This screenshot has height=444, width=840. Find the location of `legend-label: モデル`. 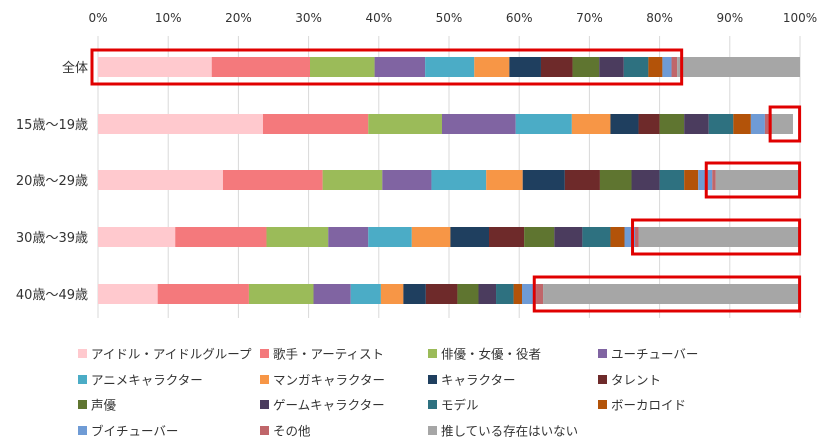

legend-label: モデル is located at coordinates (460, 405).